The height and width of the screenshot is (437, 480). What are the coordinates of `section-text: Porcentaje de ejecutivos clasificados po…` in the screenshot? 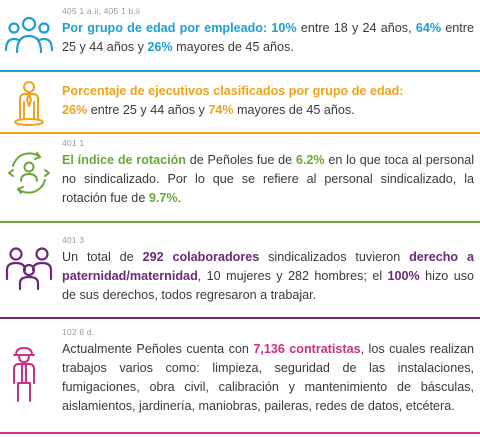 It's located at (233, 100).